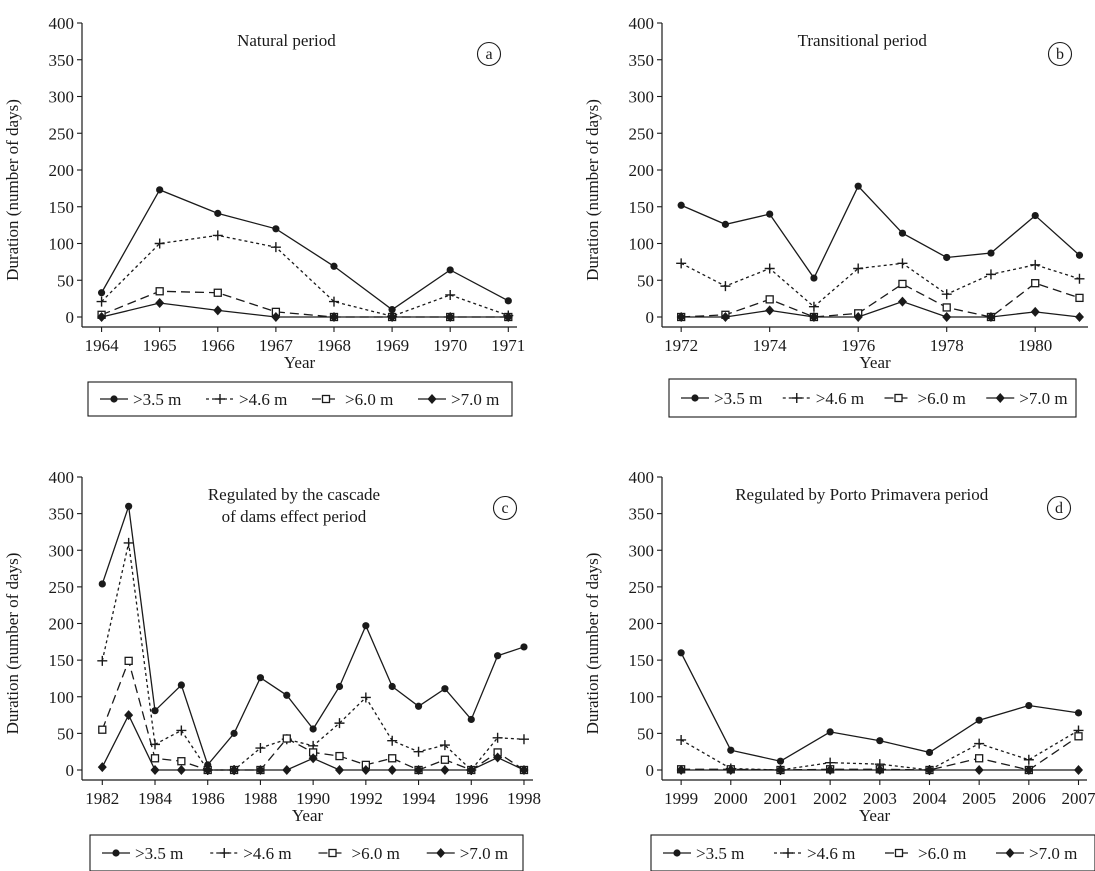  Describe the element at coordinates (642, 660) in the screenshot. I see `y-tick-label: 150` at that location.